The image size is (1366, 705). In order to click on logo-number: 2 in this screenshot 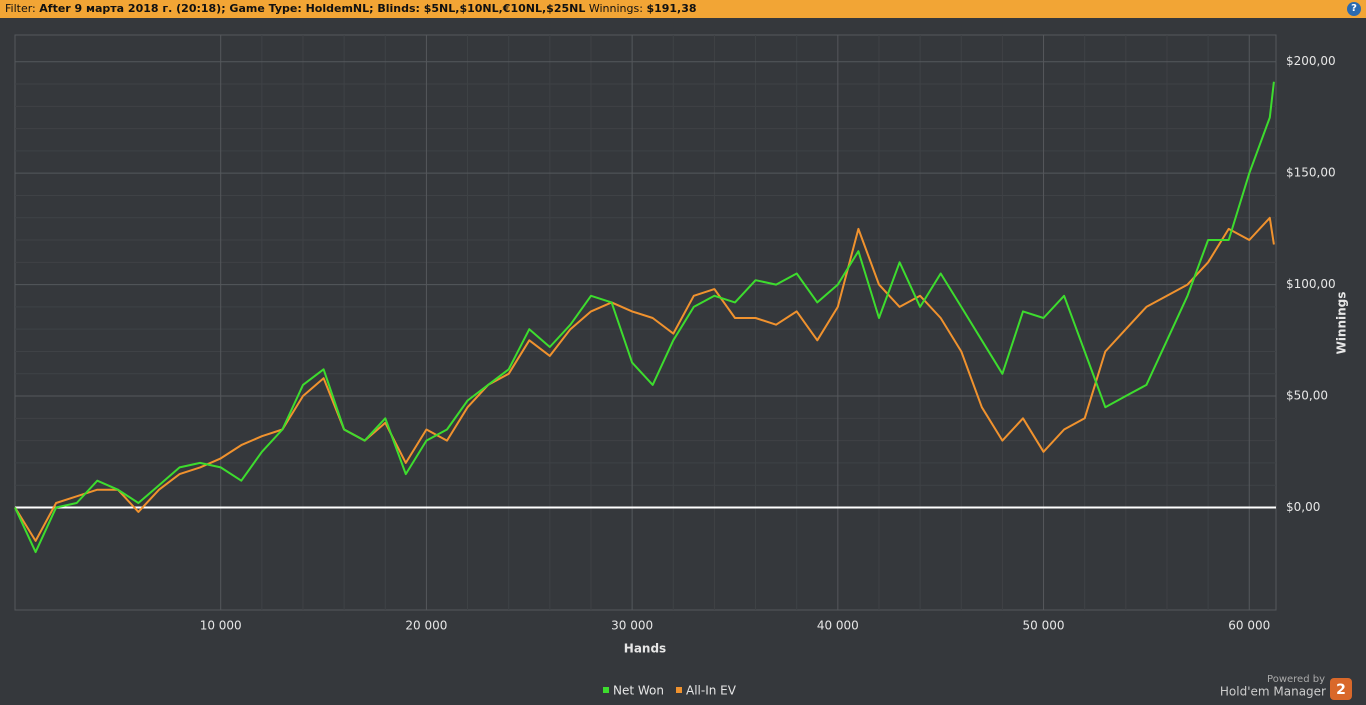, I will do `click(1341, 690)`.